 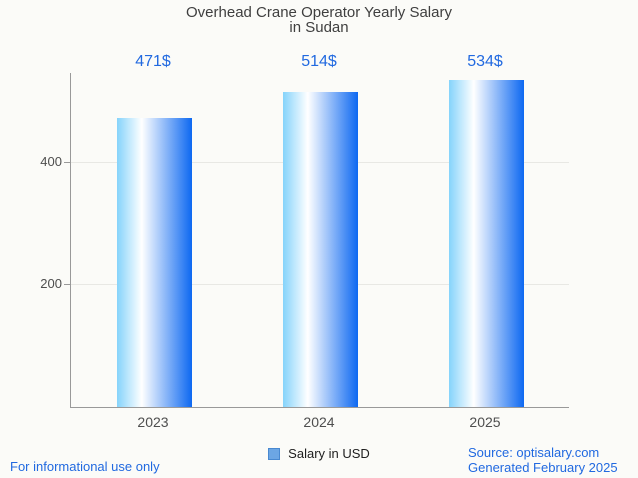 I want to click on generated-line: Generated February 2025, so click(x=543, y=467).